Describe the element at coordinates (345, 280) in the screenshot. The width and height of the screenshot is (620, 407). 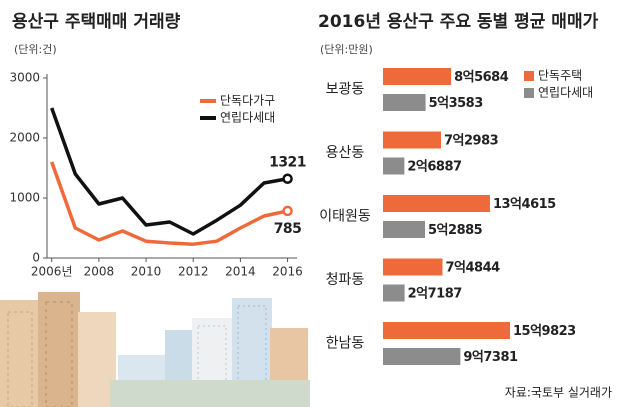
I see `category-label: 청파동` at that location.